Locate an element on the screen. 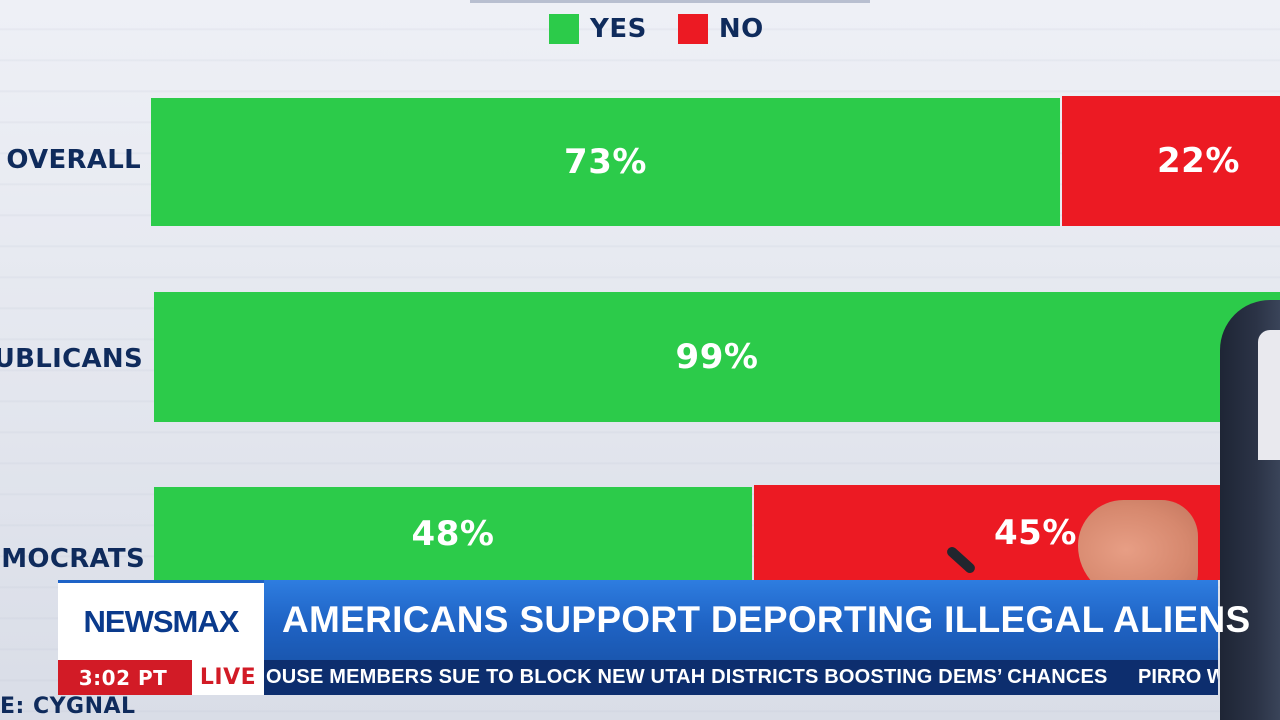 Image resolution: width=1280 pixels, height=720 pixels. bar-value-label: 45% is located at coordinates (1035, 532).